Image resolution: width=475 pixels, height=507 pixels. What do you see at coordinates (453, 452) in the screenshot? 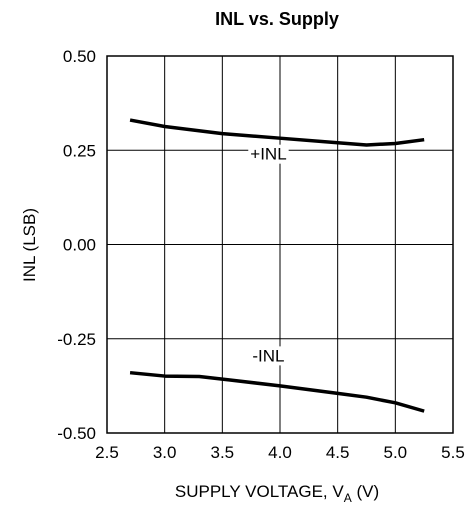
I see `x-tick-label: 5.5` at bounding box center [453, 452].